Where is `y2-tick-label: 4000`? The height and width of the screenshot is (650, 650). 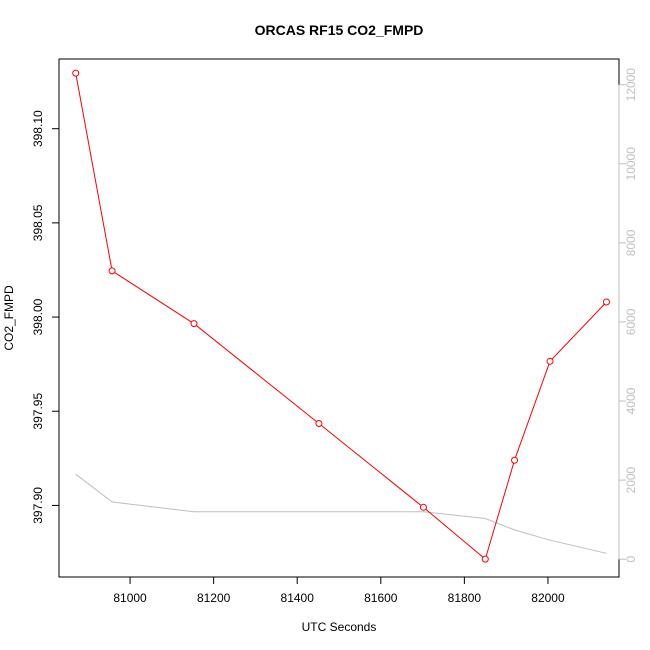
y2-tick-label: 4000 is located at coordinates (631, 400).